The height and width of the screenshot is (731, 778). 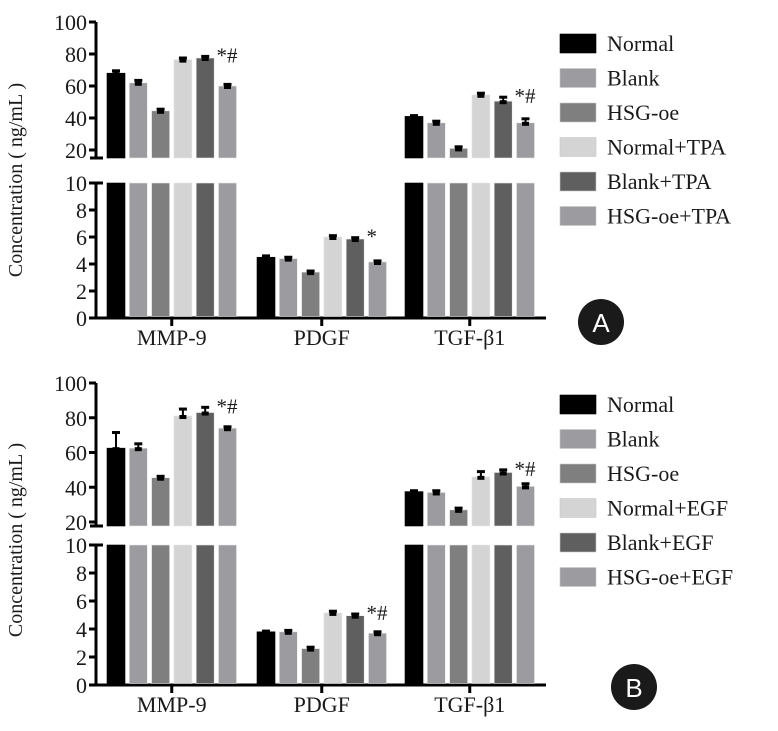 I want to click on y-tick-label: 4, so click(x=81, y=264).